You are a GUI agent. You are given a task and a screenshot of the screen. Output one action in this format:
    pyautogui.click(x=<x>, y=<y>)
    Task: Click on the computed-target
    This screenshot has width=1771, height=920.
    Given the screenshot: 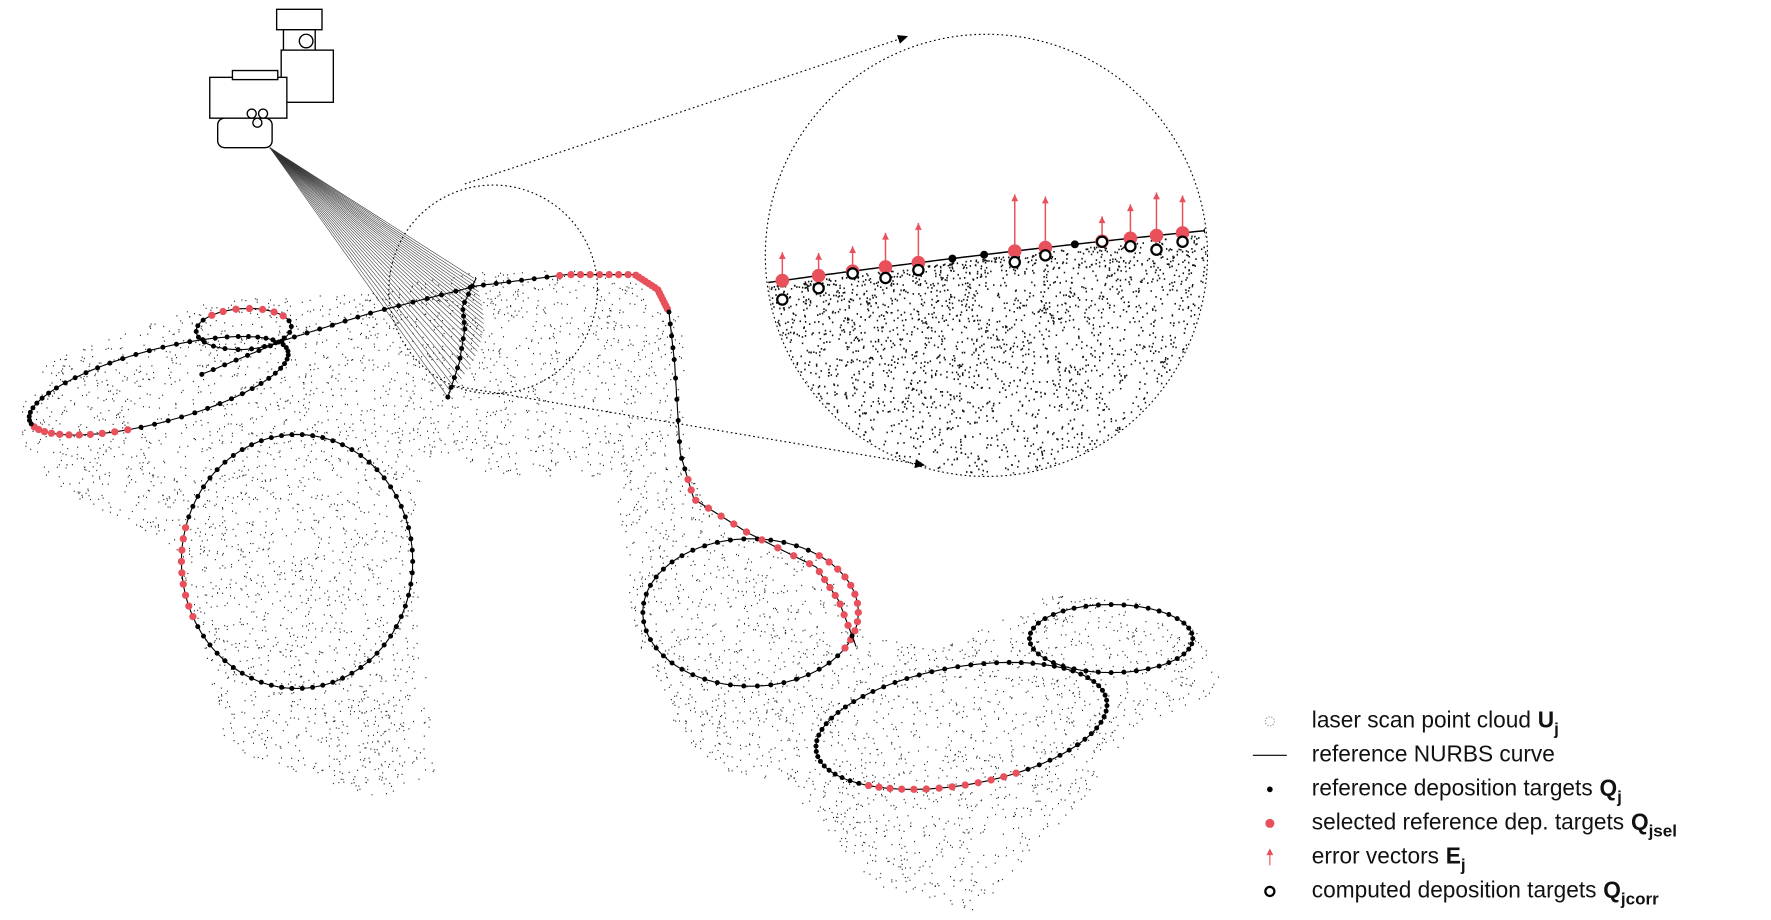 What is the action you would take?
    pyautogui.click(x=918, y=270)
    